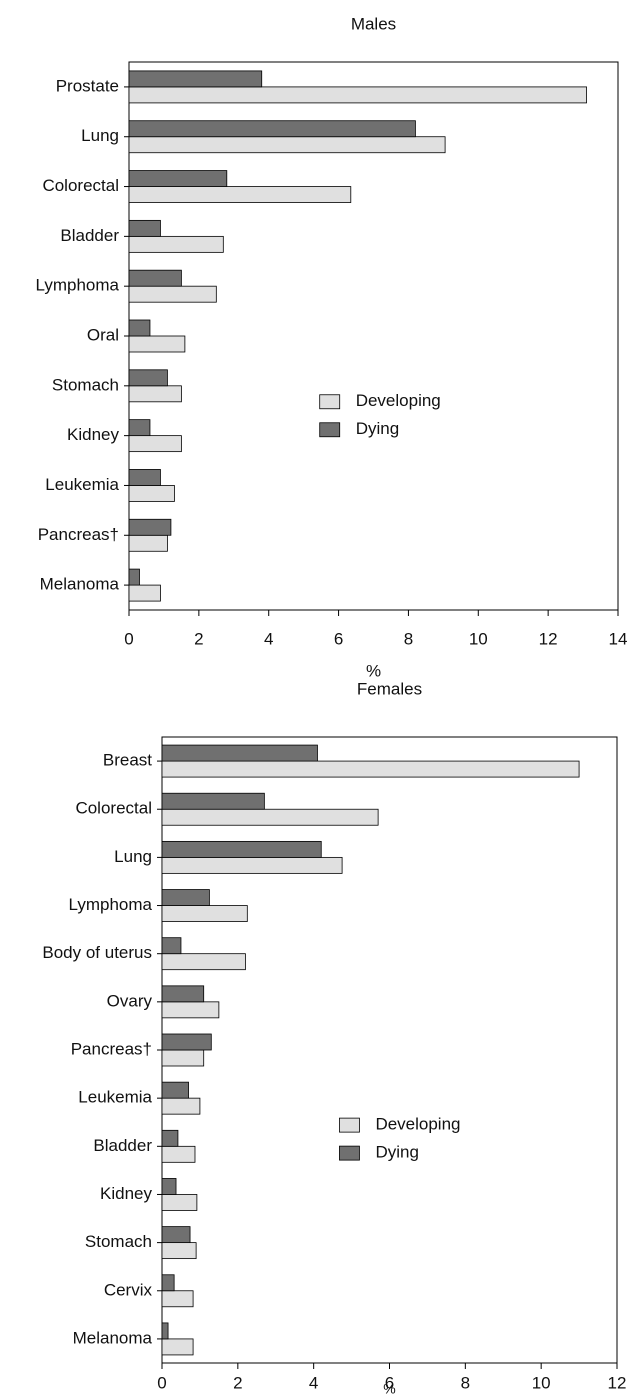 The height and width of the screenshot is (1397, 629). Describe the element at coordinates (128, 1289) in the screenshot. I see `y-tick-label: Cervix` at that location.